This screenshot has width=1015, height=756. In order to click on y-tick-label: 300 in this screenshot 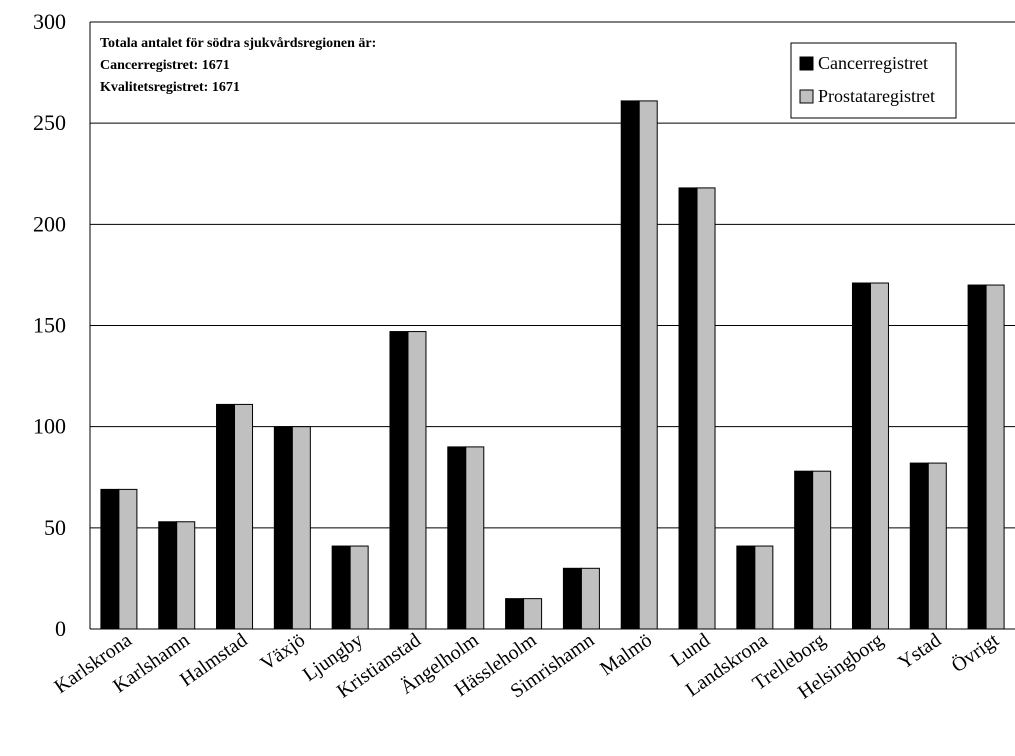, I will do `click(49, 21)`.